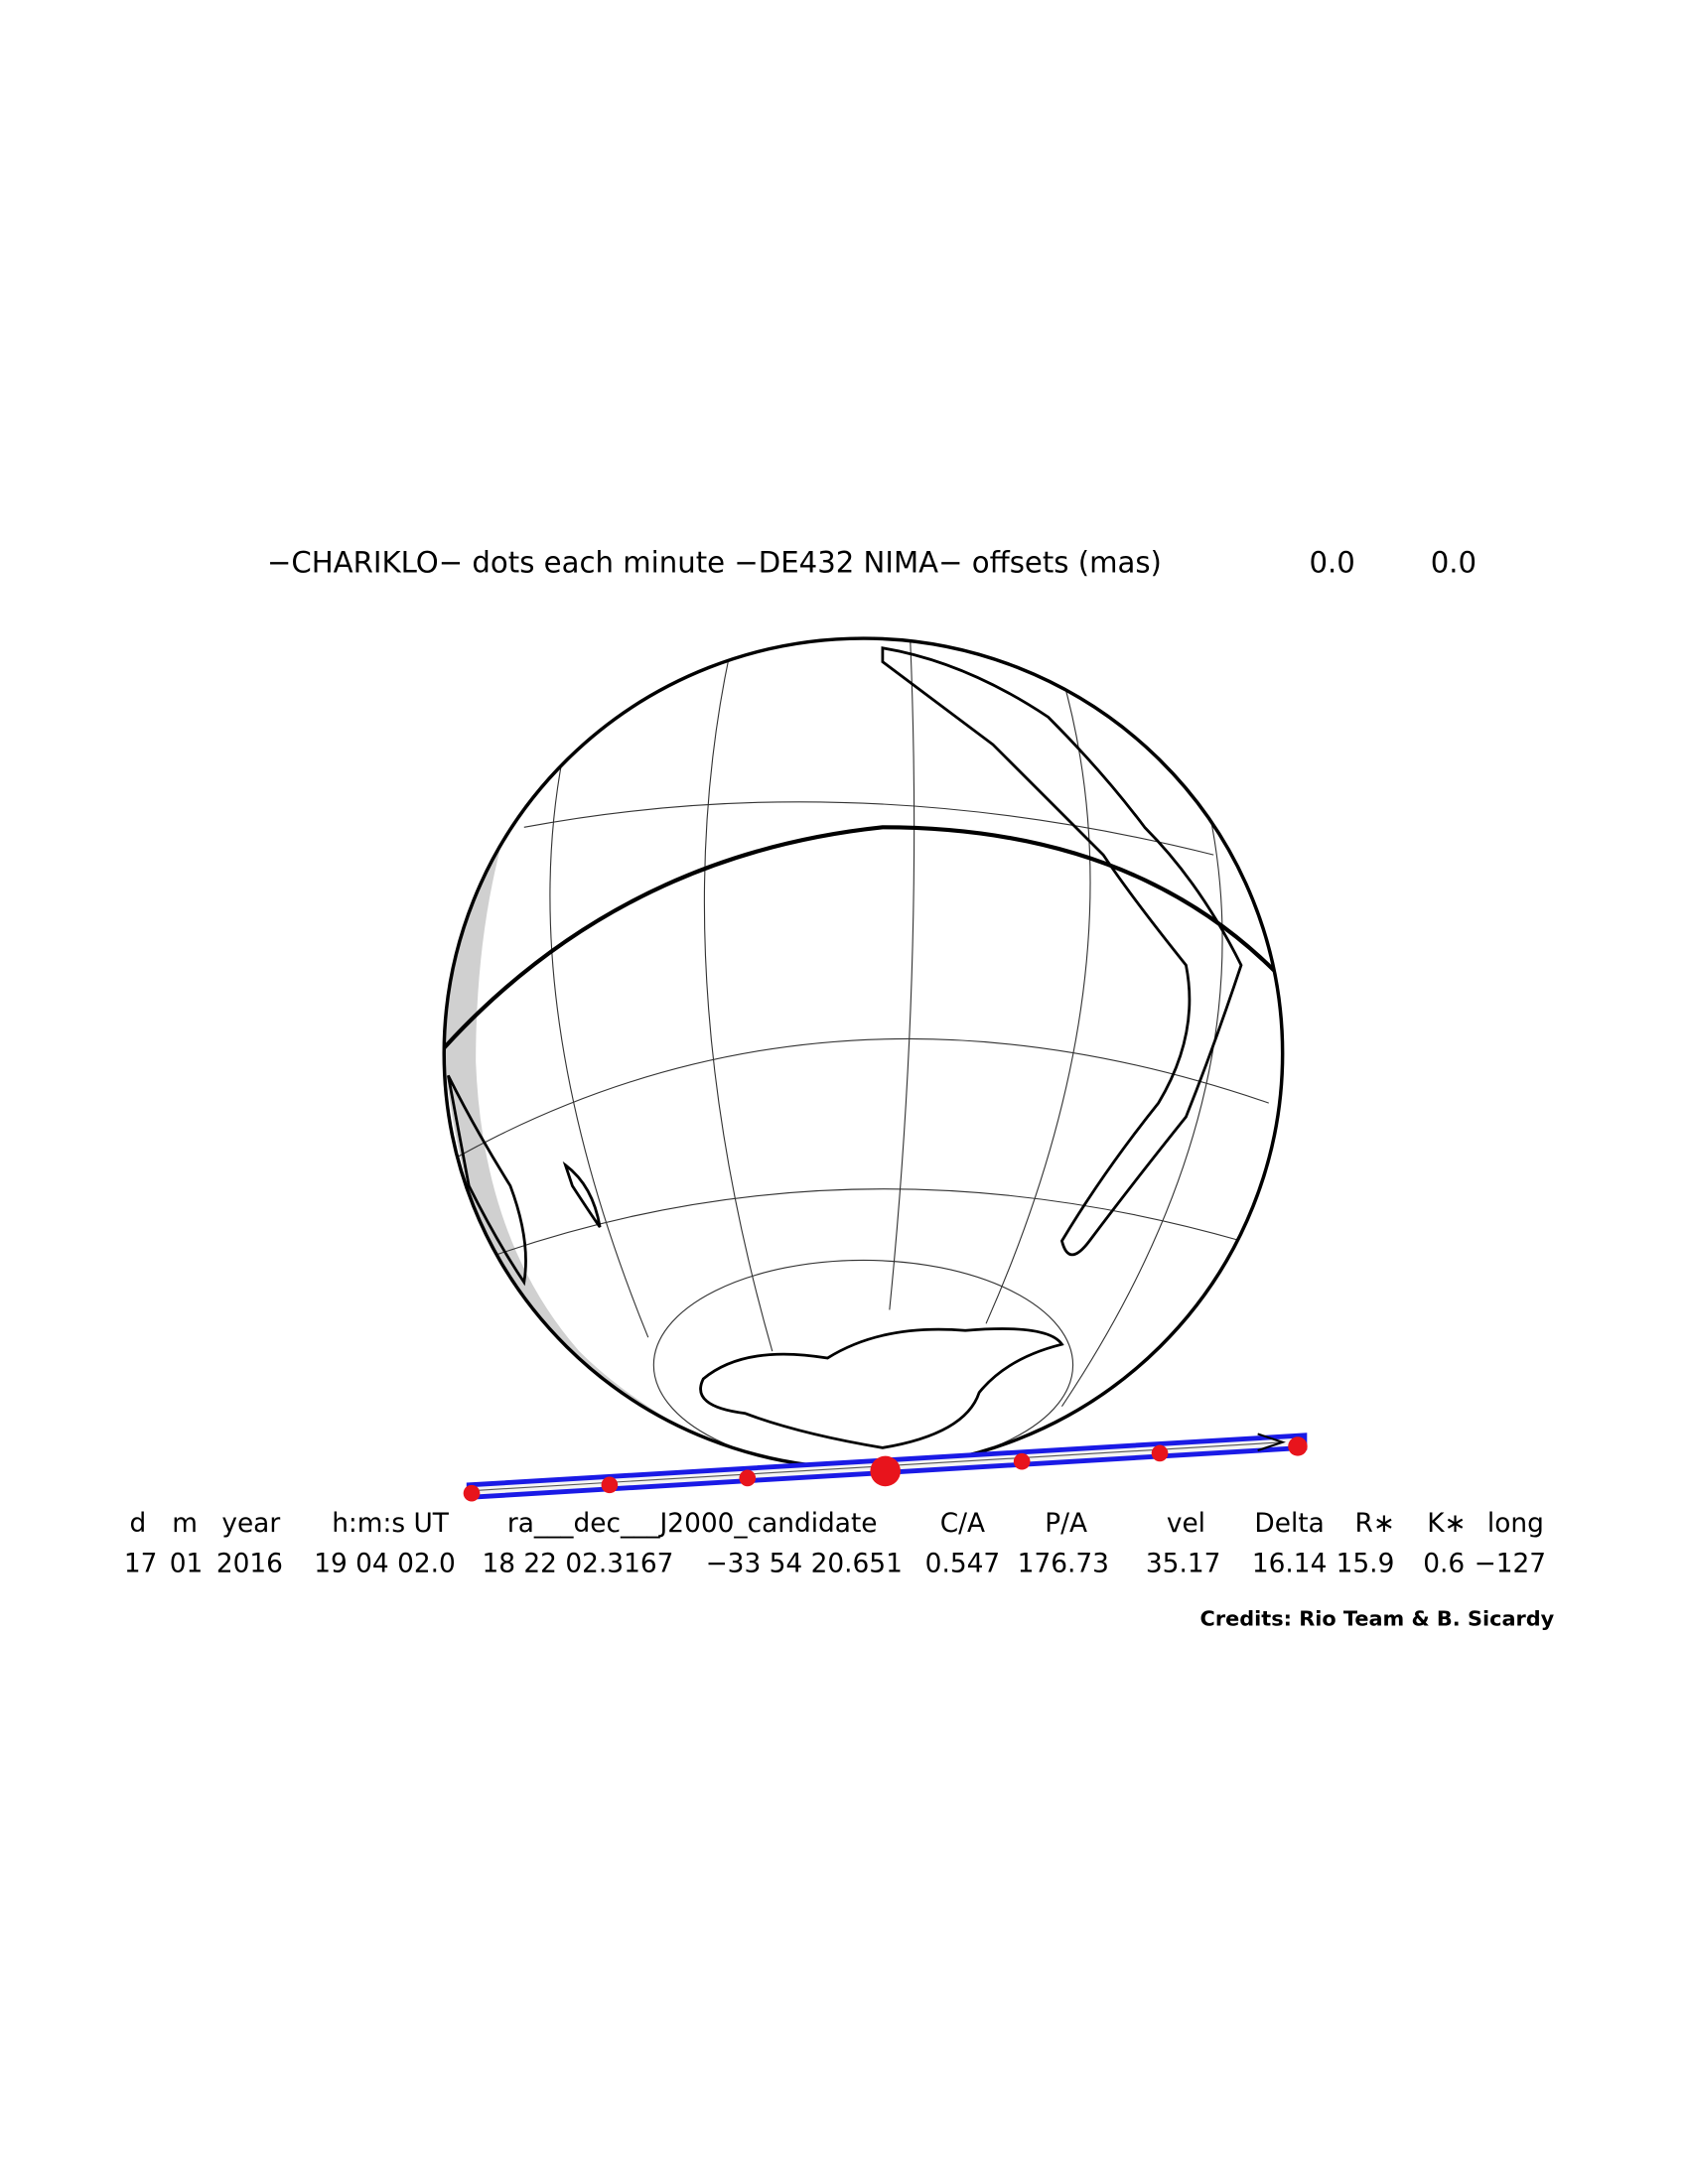 This screenshot has width=1688, height=2184. What do you see at coordinates (963, 1563) in the screenshot?
I see `cell-value: 0.547` at bounding box center [963, 1563].